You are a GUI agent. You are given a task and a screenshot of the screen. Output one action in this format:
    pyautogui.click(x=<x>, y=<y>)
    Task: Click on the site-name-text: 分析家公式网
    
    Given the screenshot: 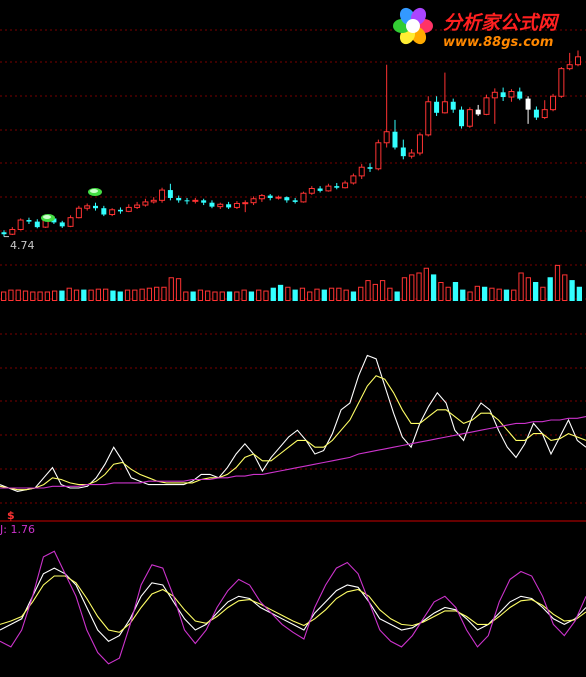 What is the action you would take?
    pyautogui.click(x=500, y=23)
    